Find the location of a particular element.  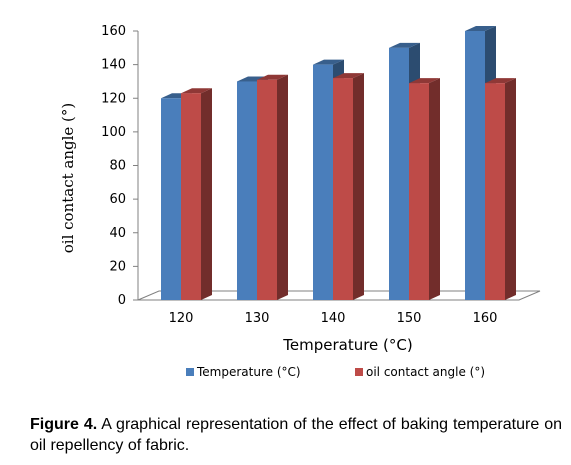

y-tick-label: 140 is located at coordinates (113, 65).